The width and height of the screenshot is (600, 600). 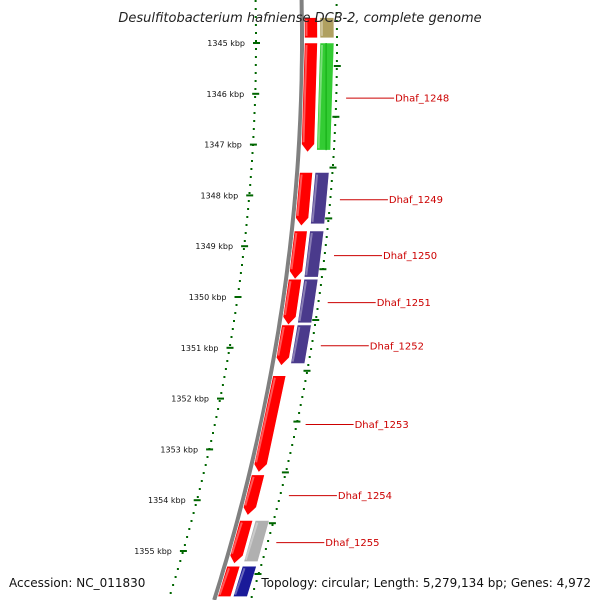 What do you see at coordinates (404, 303) in the screenshot?
I see `gene-label-link: Dhaf_1251` at bounding box center [404, 303].